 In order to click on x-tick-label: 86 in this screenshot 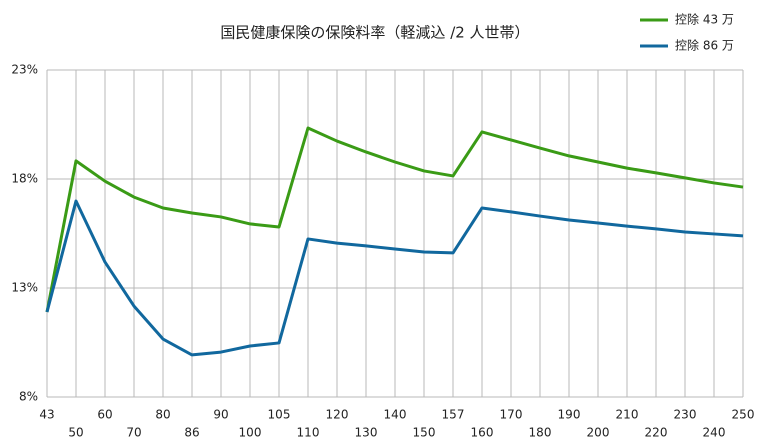, I will do `click(191, 433)`.